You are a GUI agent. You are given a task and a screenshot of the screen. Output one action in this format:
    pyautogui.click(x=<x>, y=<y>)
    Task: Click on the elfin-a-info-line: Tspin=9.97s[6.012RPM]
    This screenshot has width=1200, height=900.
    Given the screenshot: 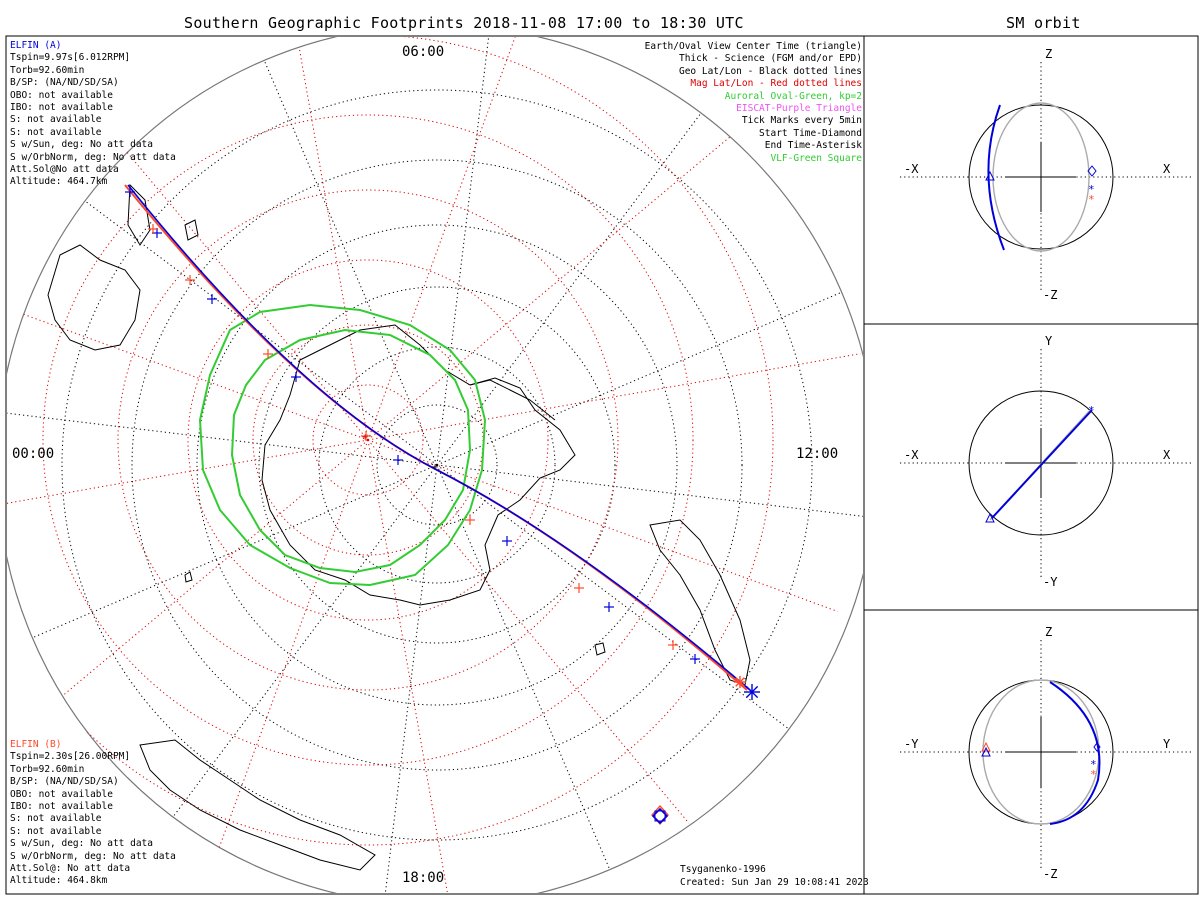 What is the action you would take?
    pyautogui.click(x=70, y=58)
    